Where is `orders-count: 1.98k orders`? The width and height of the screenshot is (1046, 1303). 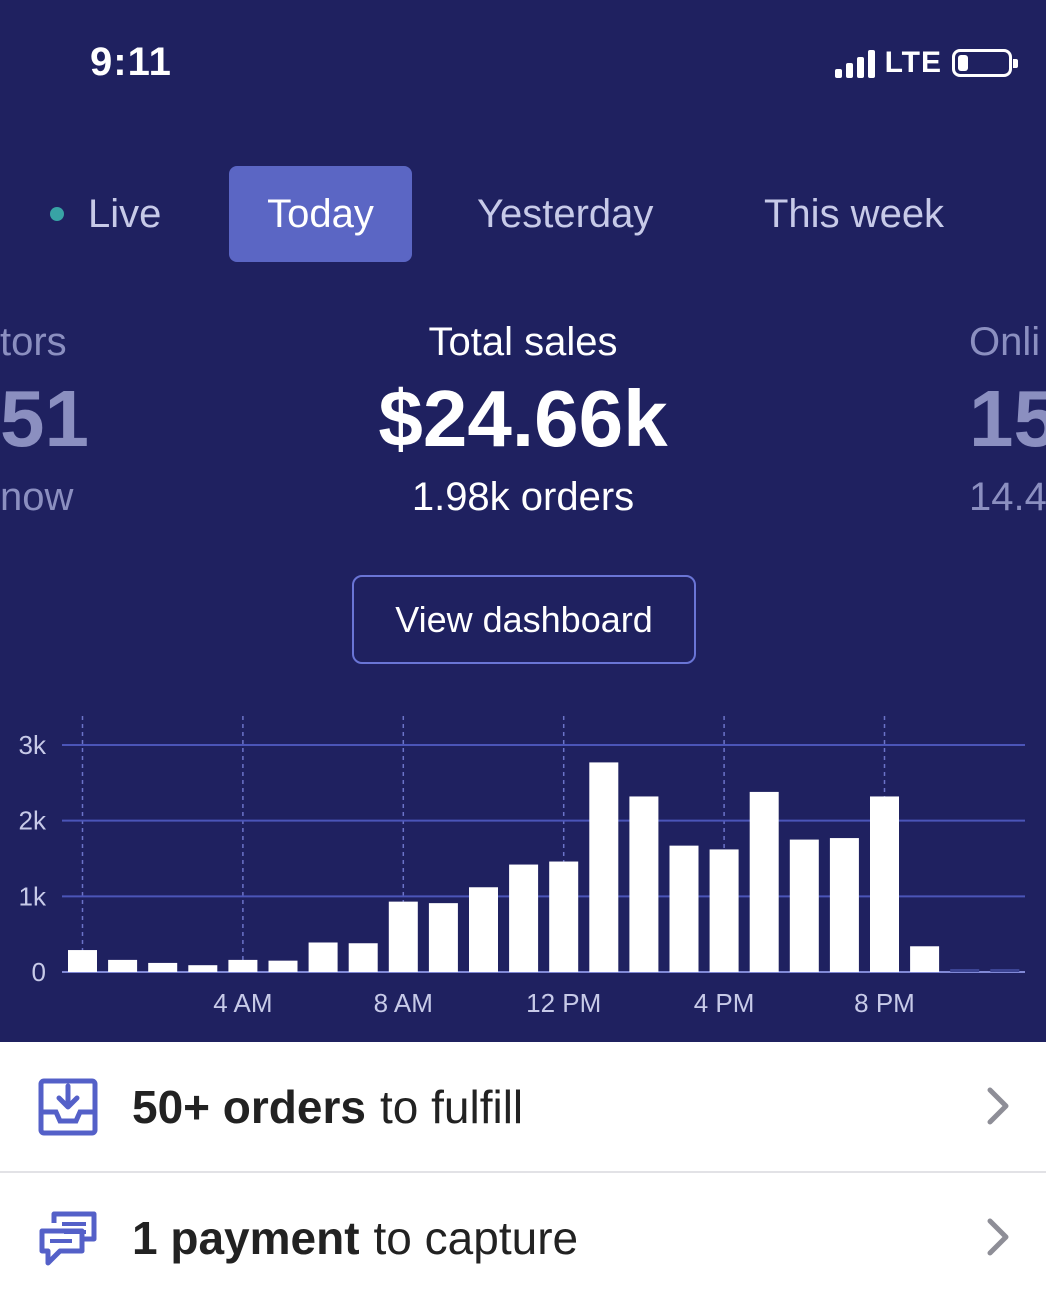 orders-count: 1.98k orders is located at coordinates (523, 497).